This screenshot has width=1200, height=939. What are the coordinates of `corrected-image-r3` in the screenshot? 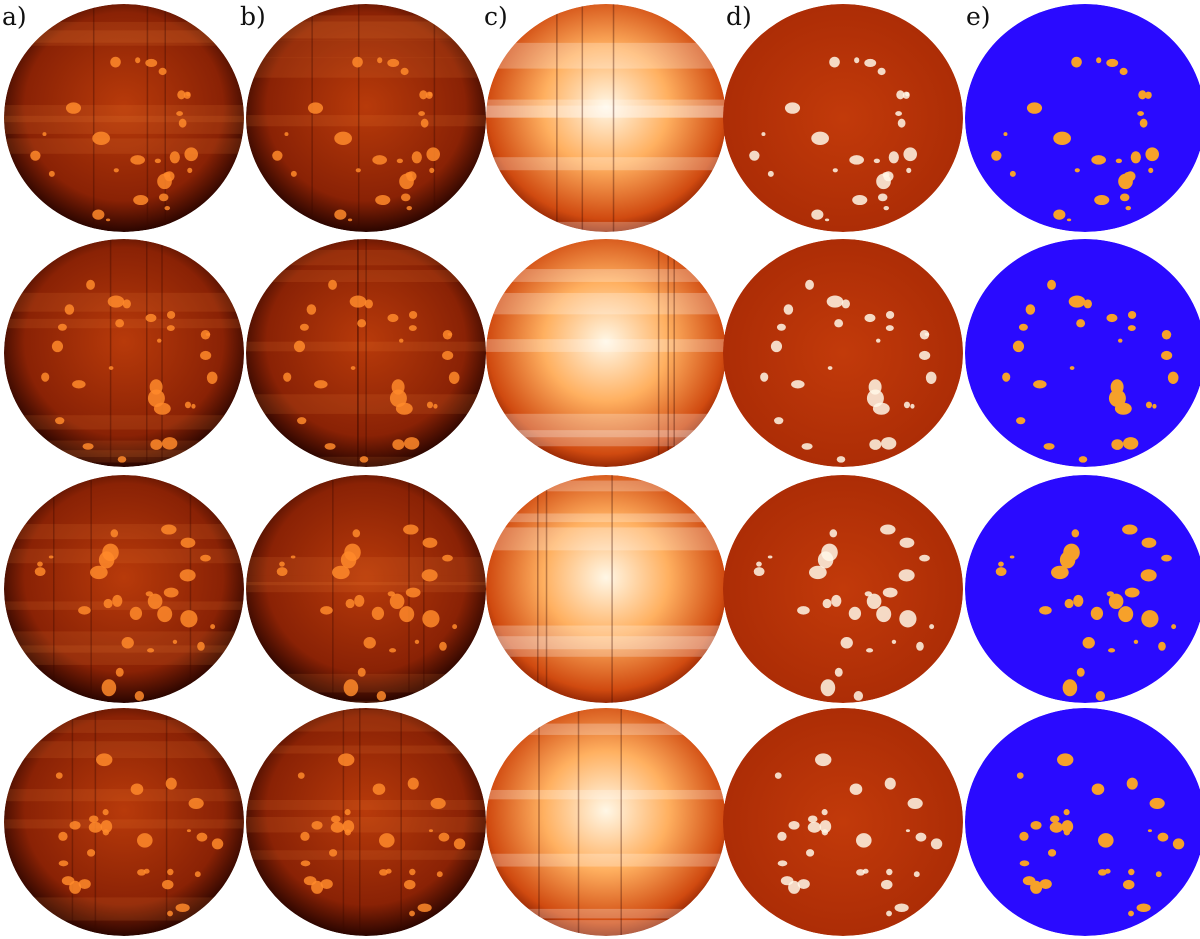 It's located at (366, 589).